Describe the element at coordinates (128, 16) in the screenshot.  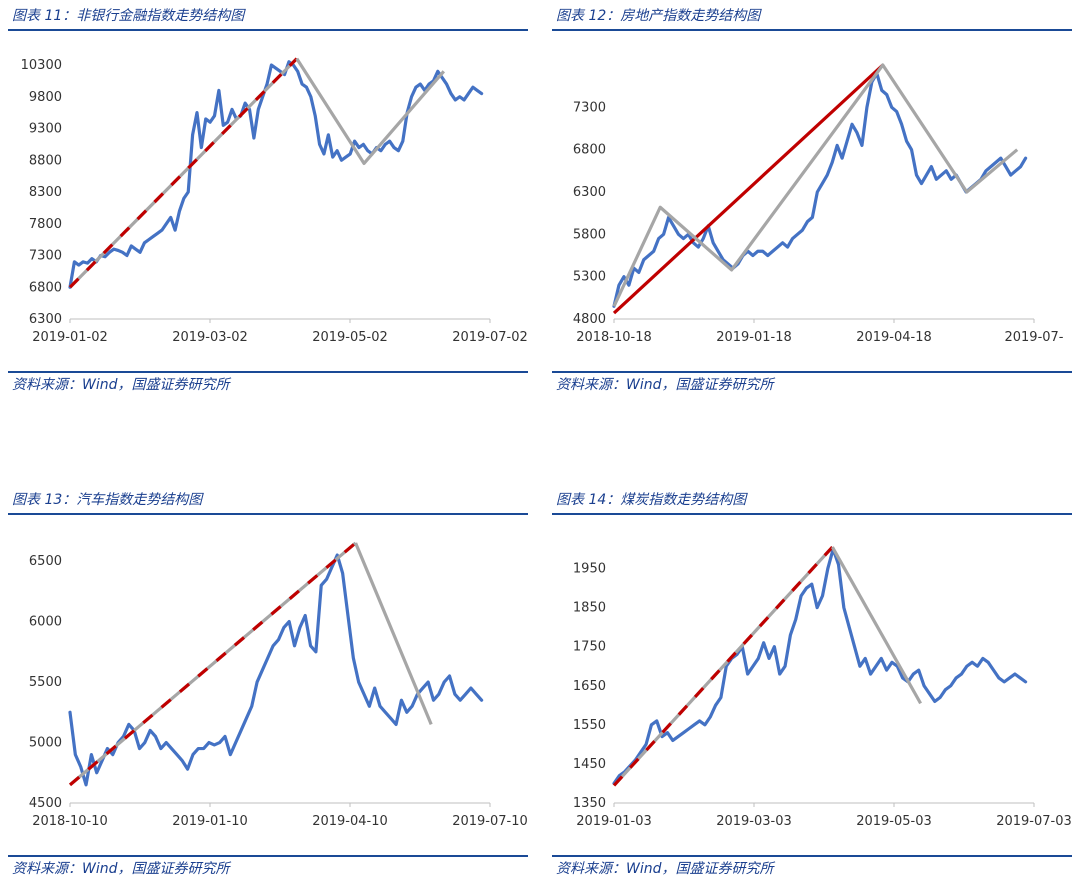
I see `chart-title: 图表 11：非银行金融指数走势结构图` at that location.